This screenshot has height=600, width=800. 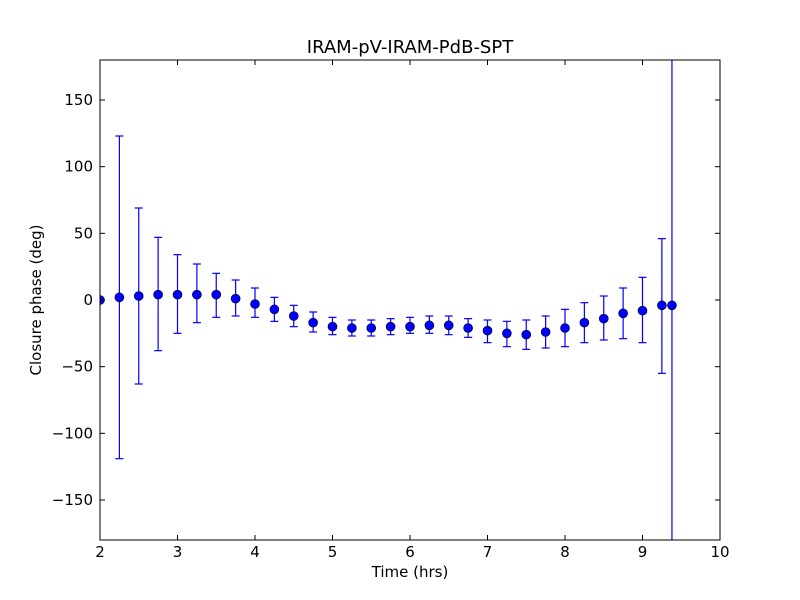 What do you see at coordinates (410, 47) in the screenshot?
I see `chart-title: IRAM-pV-IRAM-PdB-SPT` at bounding box center [410, 47].